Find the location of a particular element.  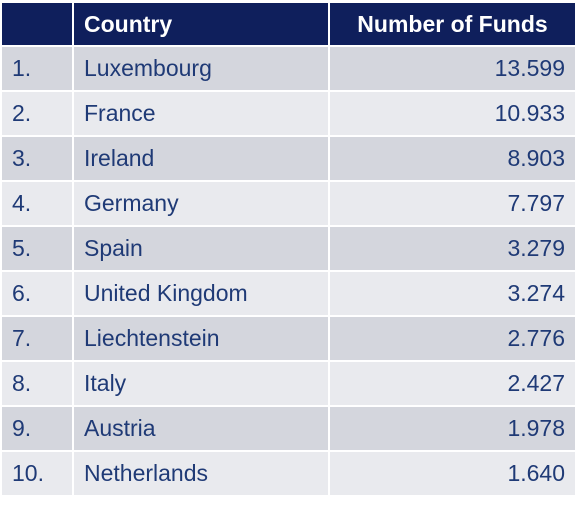

table-row: 1. Luxembourg 13.599 is located at coordinates (288, 69).